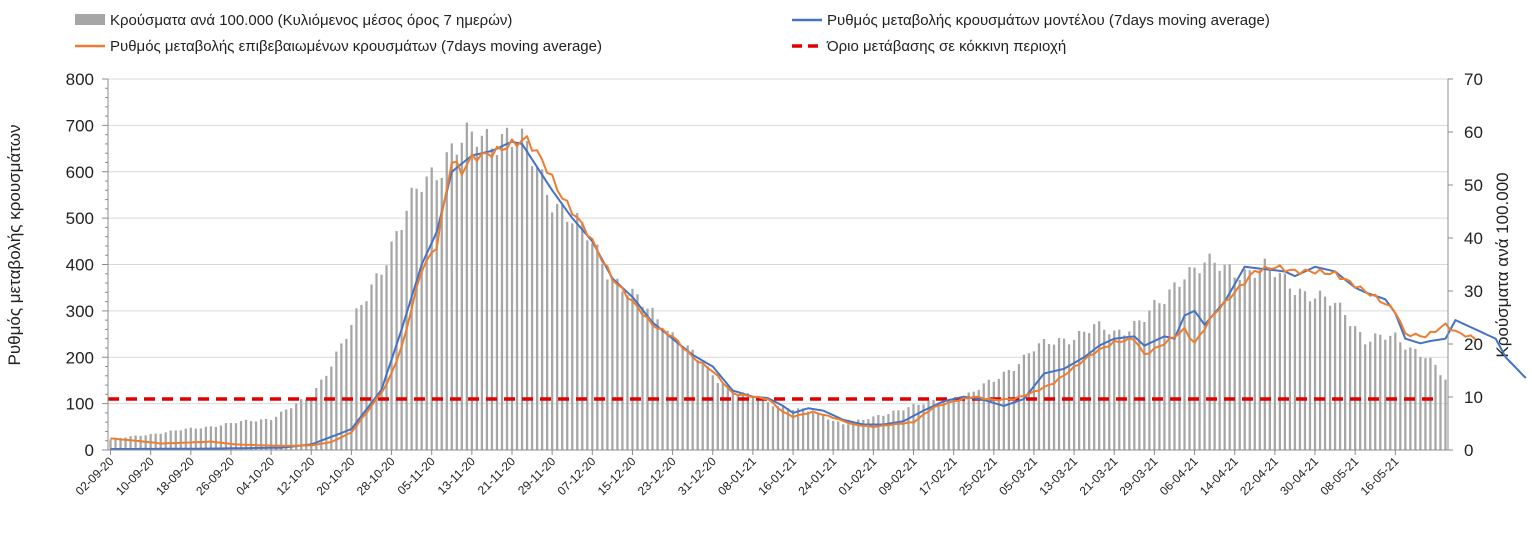 Image resolution: width=1532 pixels, height=542 pixels. I want to click on y-right-tick-label: 50, so click(1473, 185).